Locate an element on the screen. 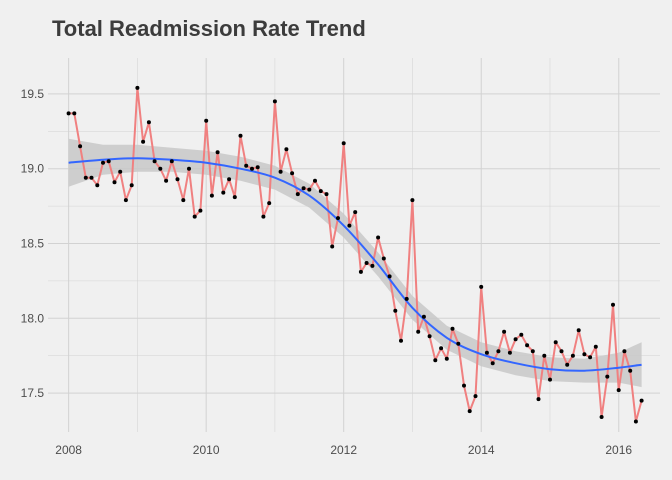 This screenshot has width=672, height=480. x-tick-label: 2010 is located at coordinates (206, 450).